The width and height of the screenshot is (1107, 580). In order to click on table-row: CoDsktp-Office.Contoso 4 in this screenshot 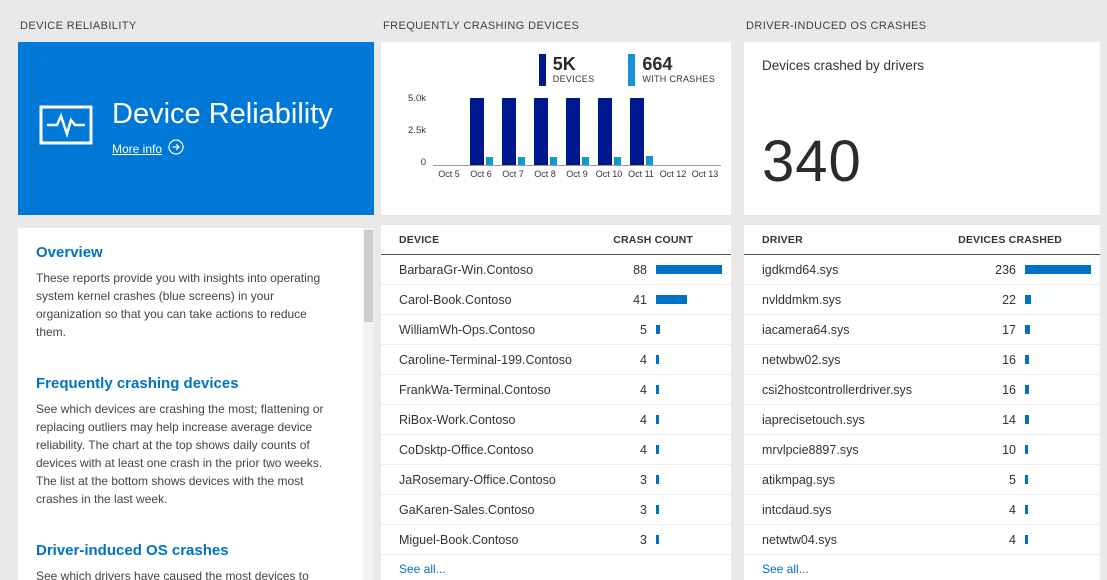, I will do `click(556, 450)`.